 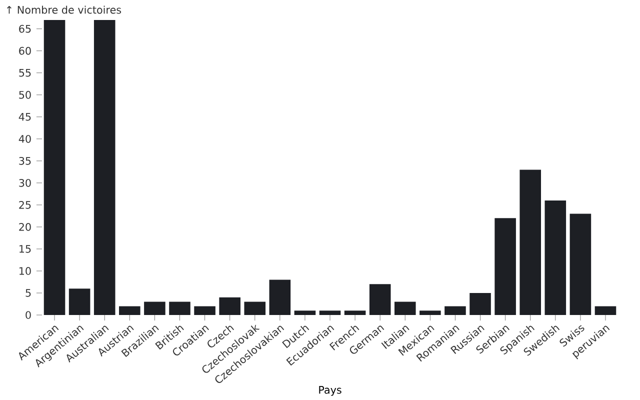 I want to click on y-axis-title: ↑ Nombre de victoires, so click(x=64, y=10).